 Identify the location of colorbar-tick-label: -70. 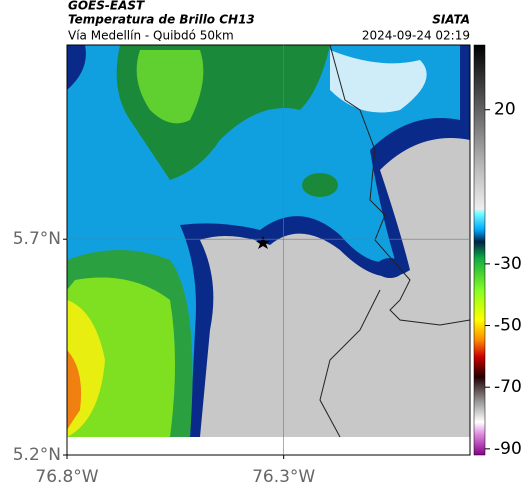
(508, 387).